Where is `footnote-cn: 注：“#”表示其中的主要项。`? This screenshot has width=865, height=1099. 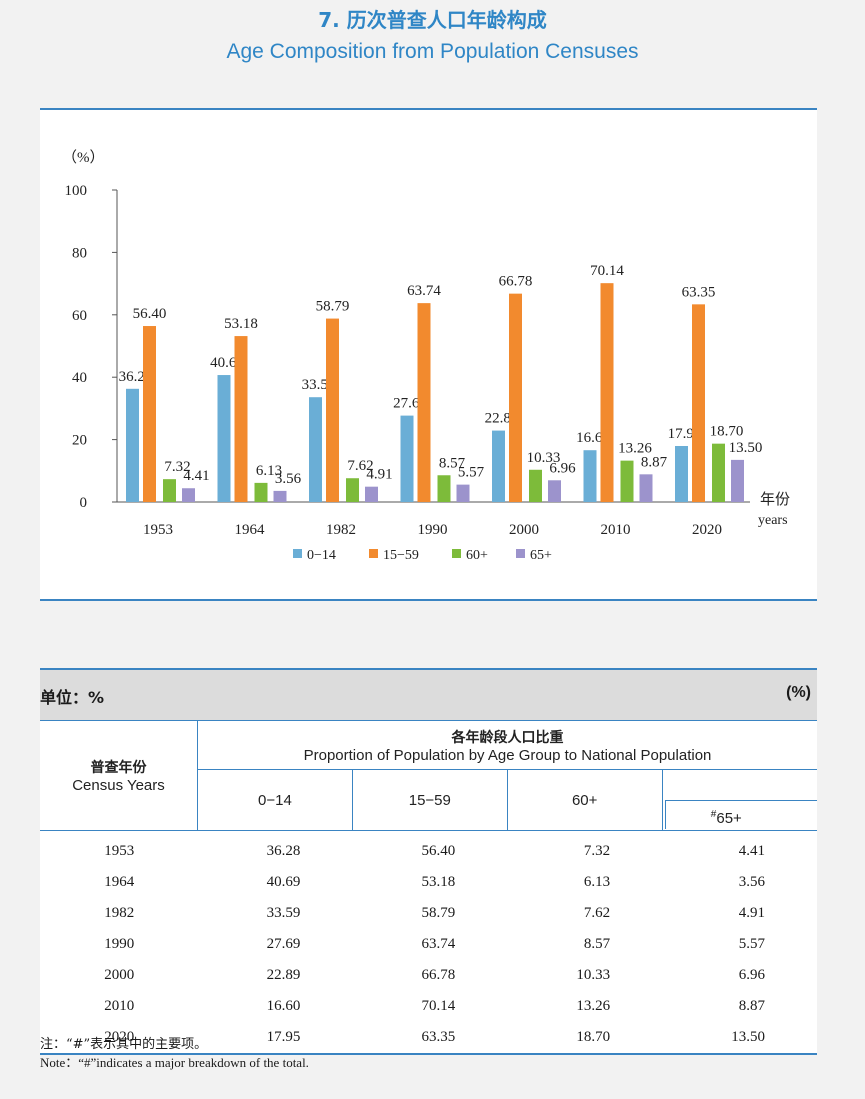 footnote-cn: 注：“#”表示其中的主要项。 is located at coordinates (124, 1044).